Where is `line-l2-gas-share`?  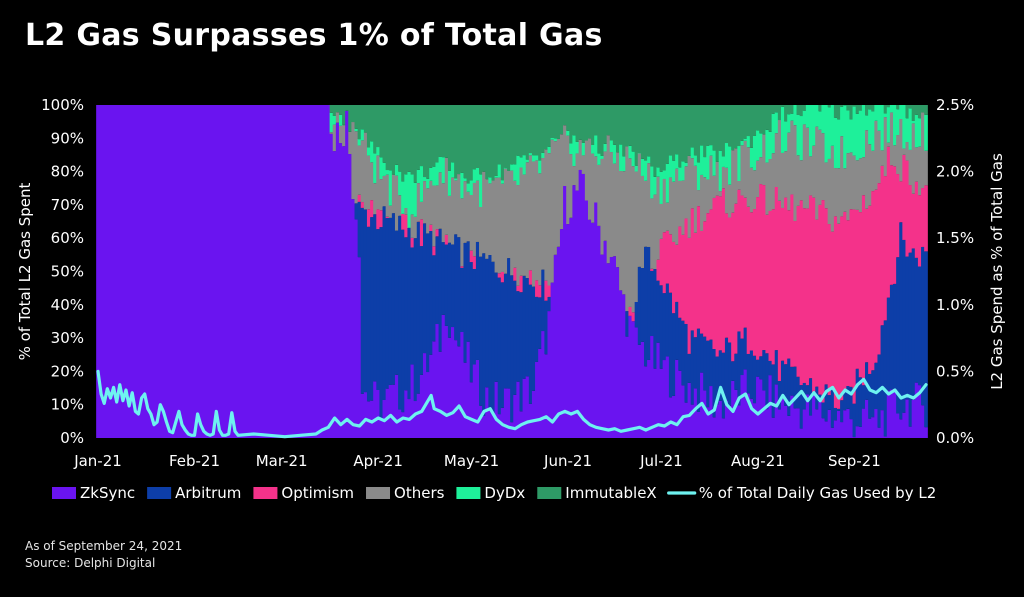 line-l2-gas-share is located at coordinates (512, 404).